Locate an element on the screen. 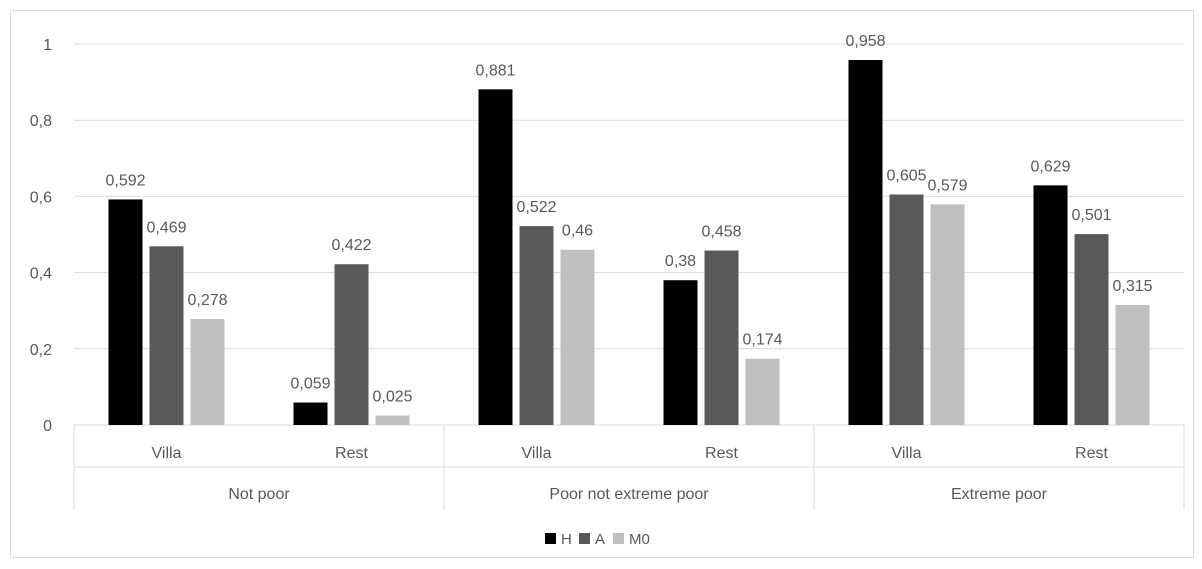 This screenshot has width=1202, height=569. y-tick-label: 0,2 is located at coordinates (41, 350).